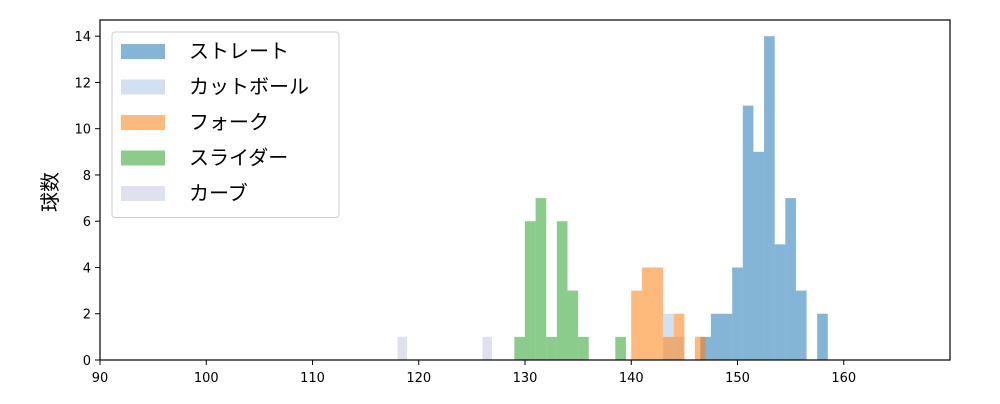 The width and height of the screenshot is (1000, 404). I want to click on y-axis: 0 2 4 6 8 10 12 14, so click(87, 199).